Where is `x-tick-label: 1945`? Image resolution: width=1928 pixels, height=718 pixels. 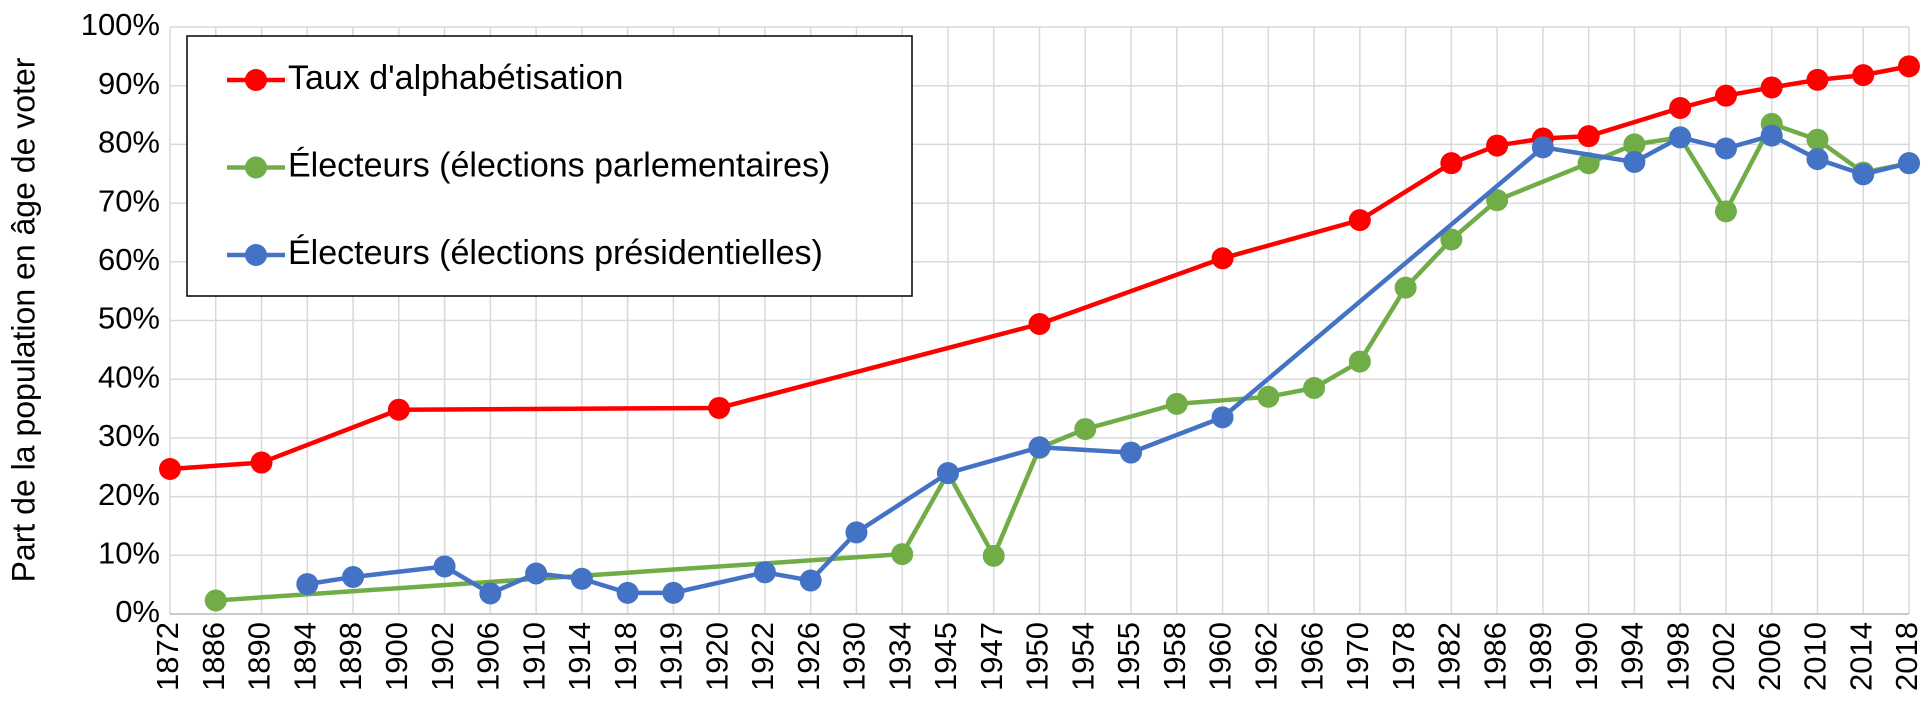 x-tick-label: 1945 is located at coordinates (945, 656).